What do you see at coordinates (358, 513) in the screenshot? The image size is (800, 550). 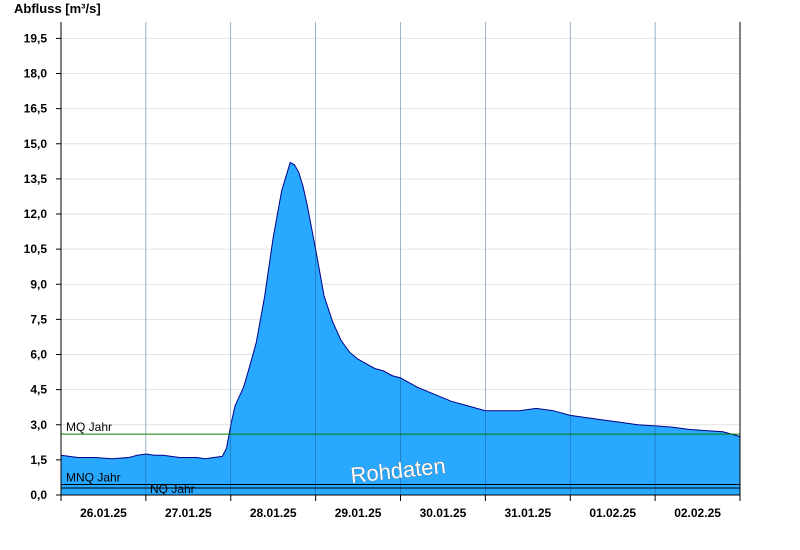 I see `x-tick-label-3: 29.01.25` at bounding box center [358, 513].